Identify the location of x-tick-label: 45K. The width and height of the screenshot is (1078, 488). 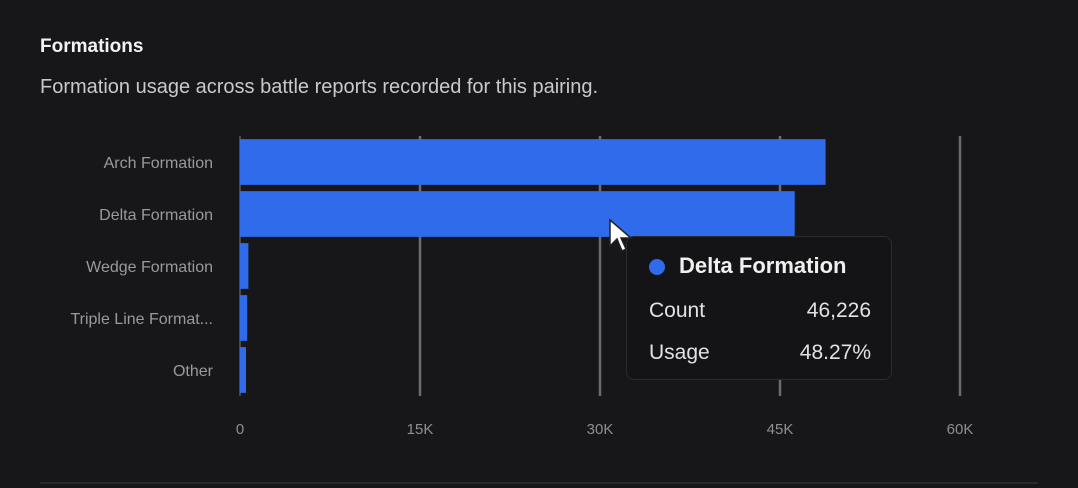
(780, 429).